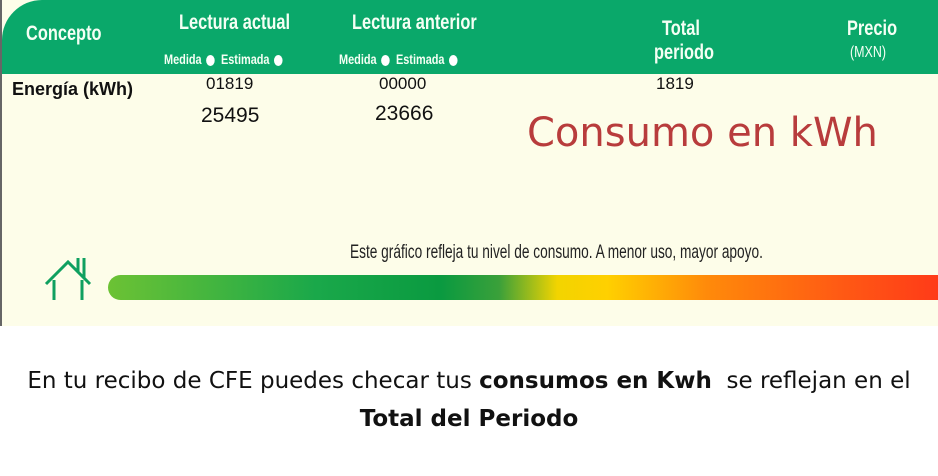 The image size is (938, 476). I want to click on consumption-gauge-bar, so click(523, 287).